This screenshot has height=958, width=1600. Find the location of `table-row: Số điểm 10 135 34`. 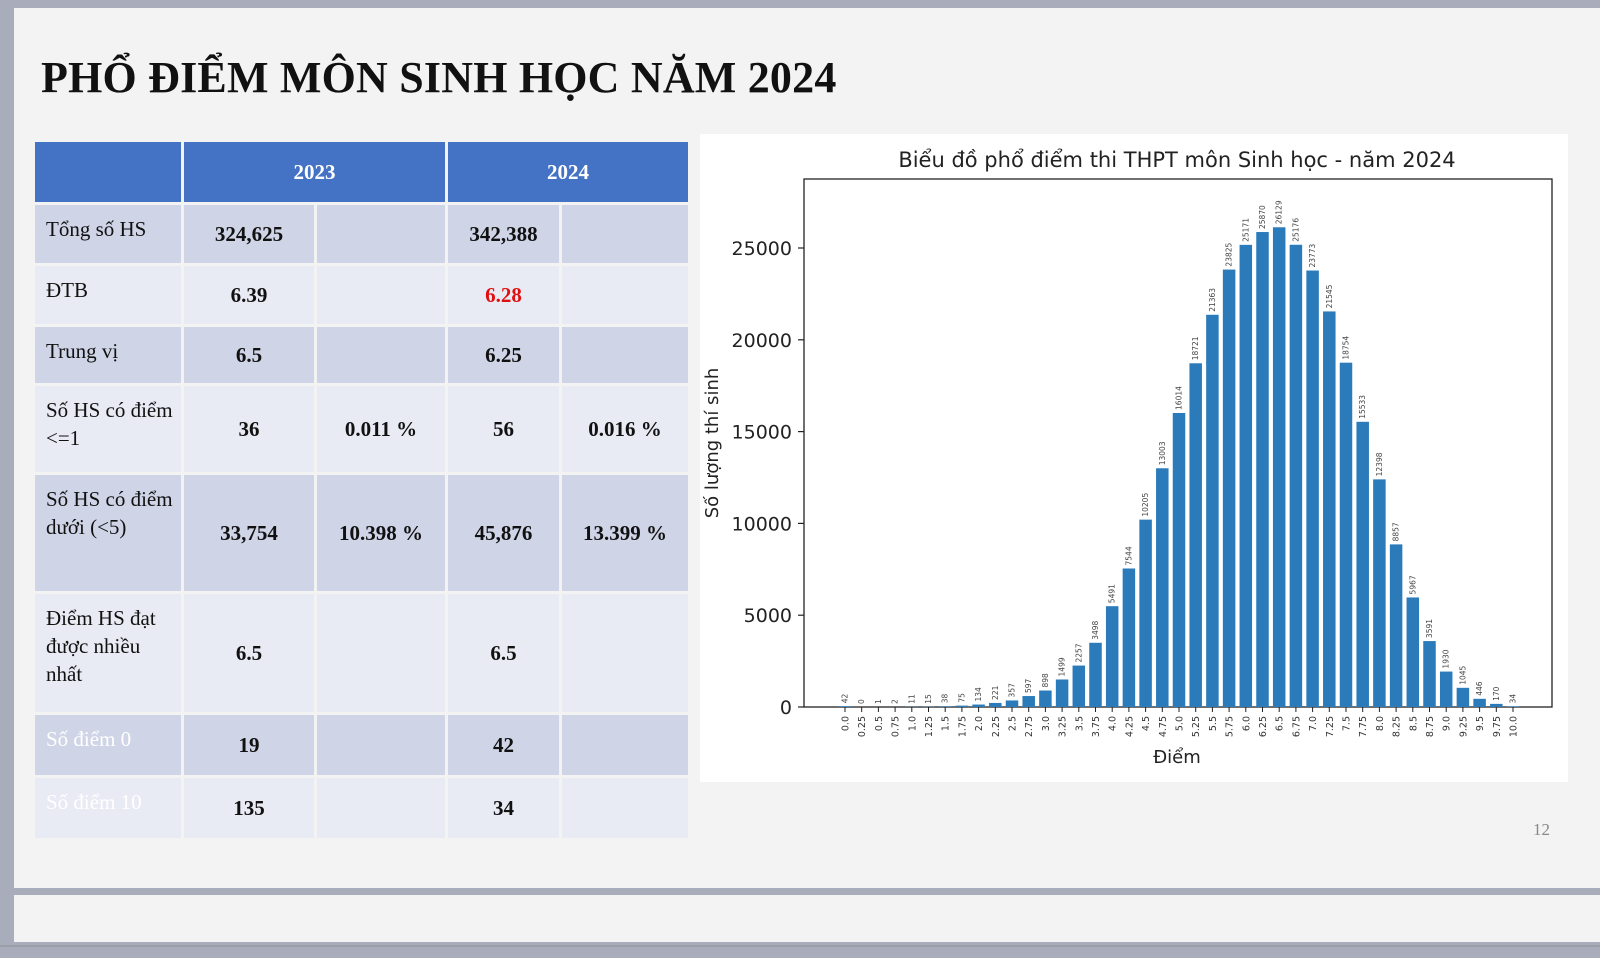

table-row: Số điểm 10 135 34 is located at coordinates (361, 808).